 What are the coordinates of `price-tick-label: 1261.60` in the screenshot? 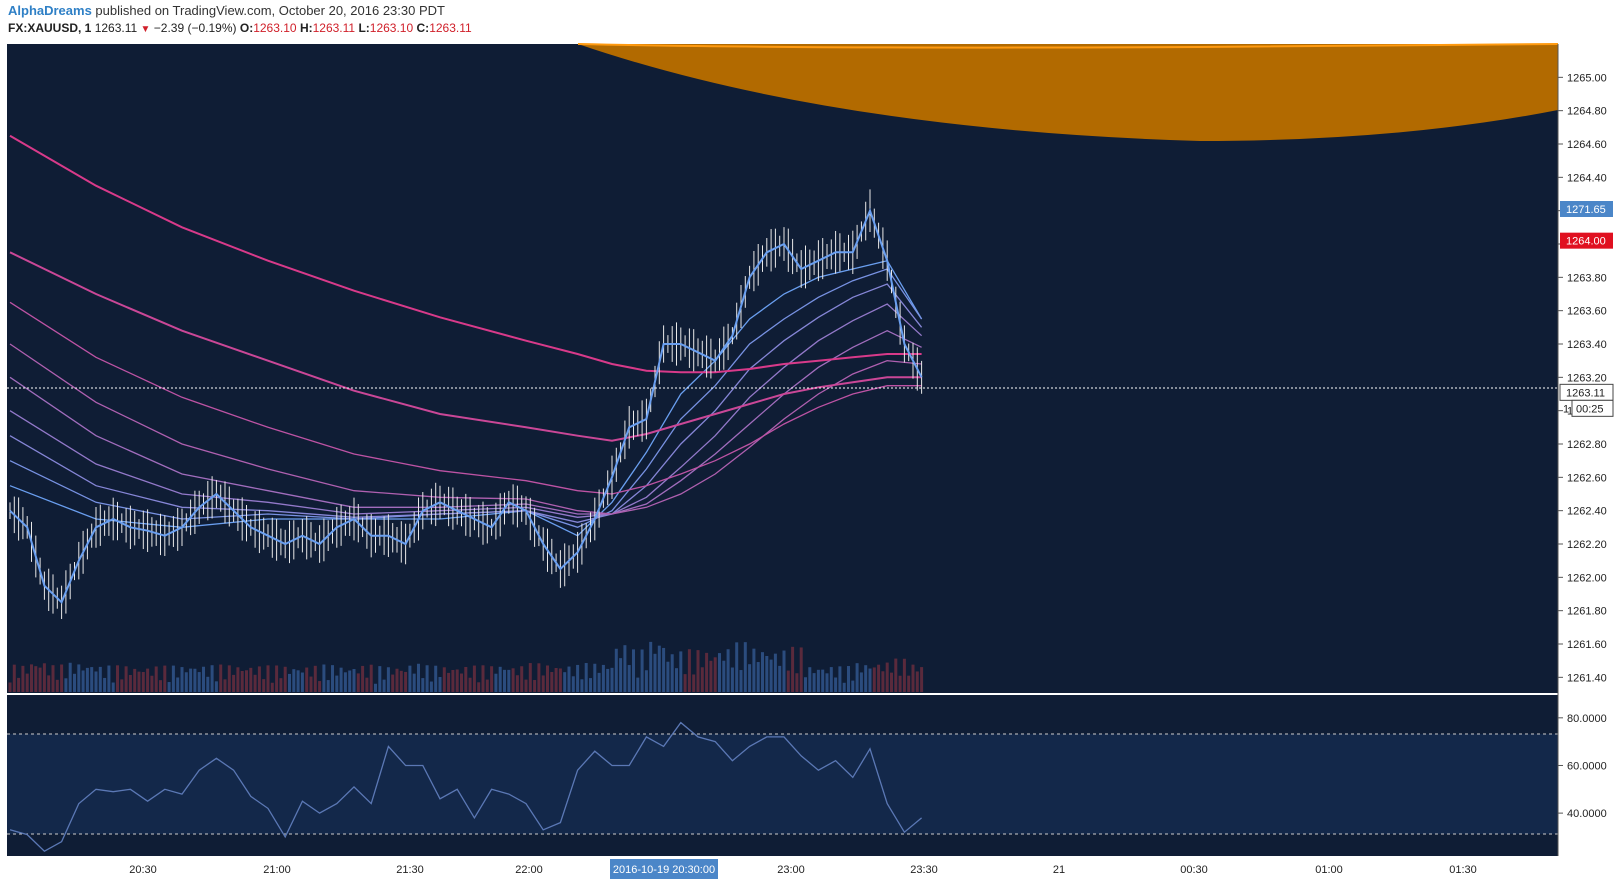 It's located at (1587, 645).